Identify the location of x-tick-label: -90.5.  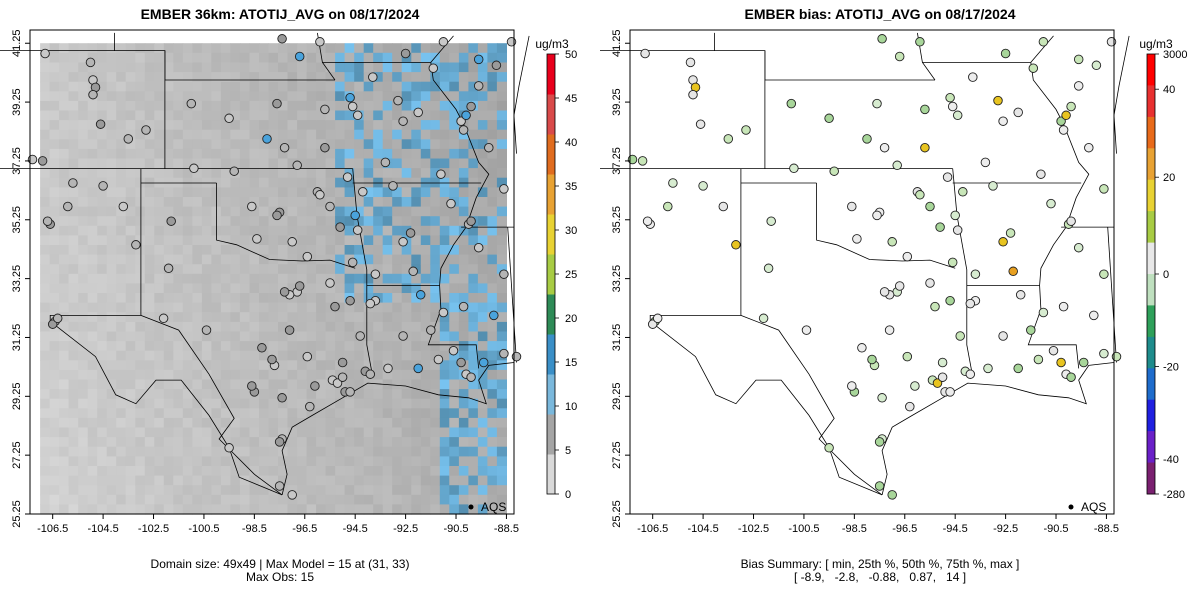
(1055, 529).